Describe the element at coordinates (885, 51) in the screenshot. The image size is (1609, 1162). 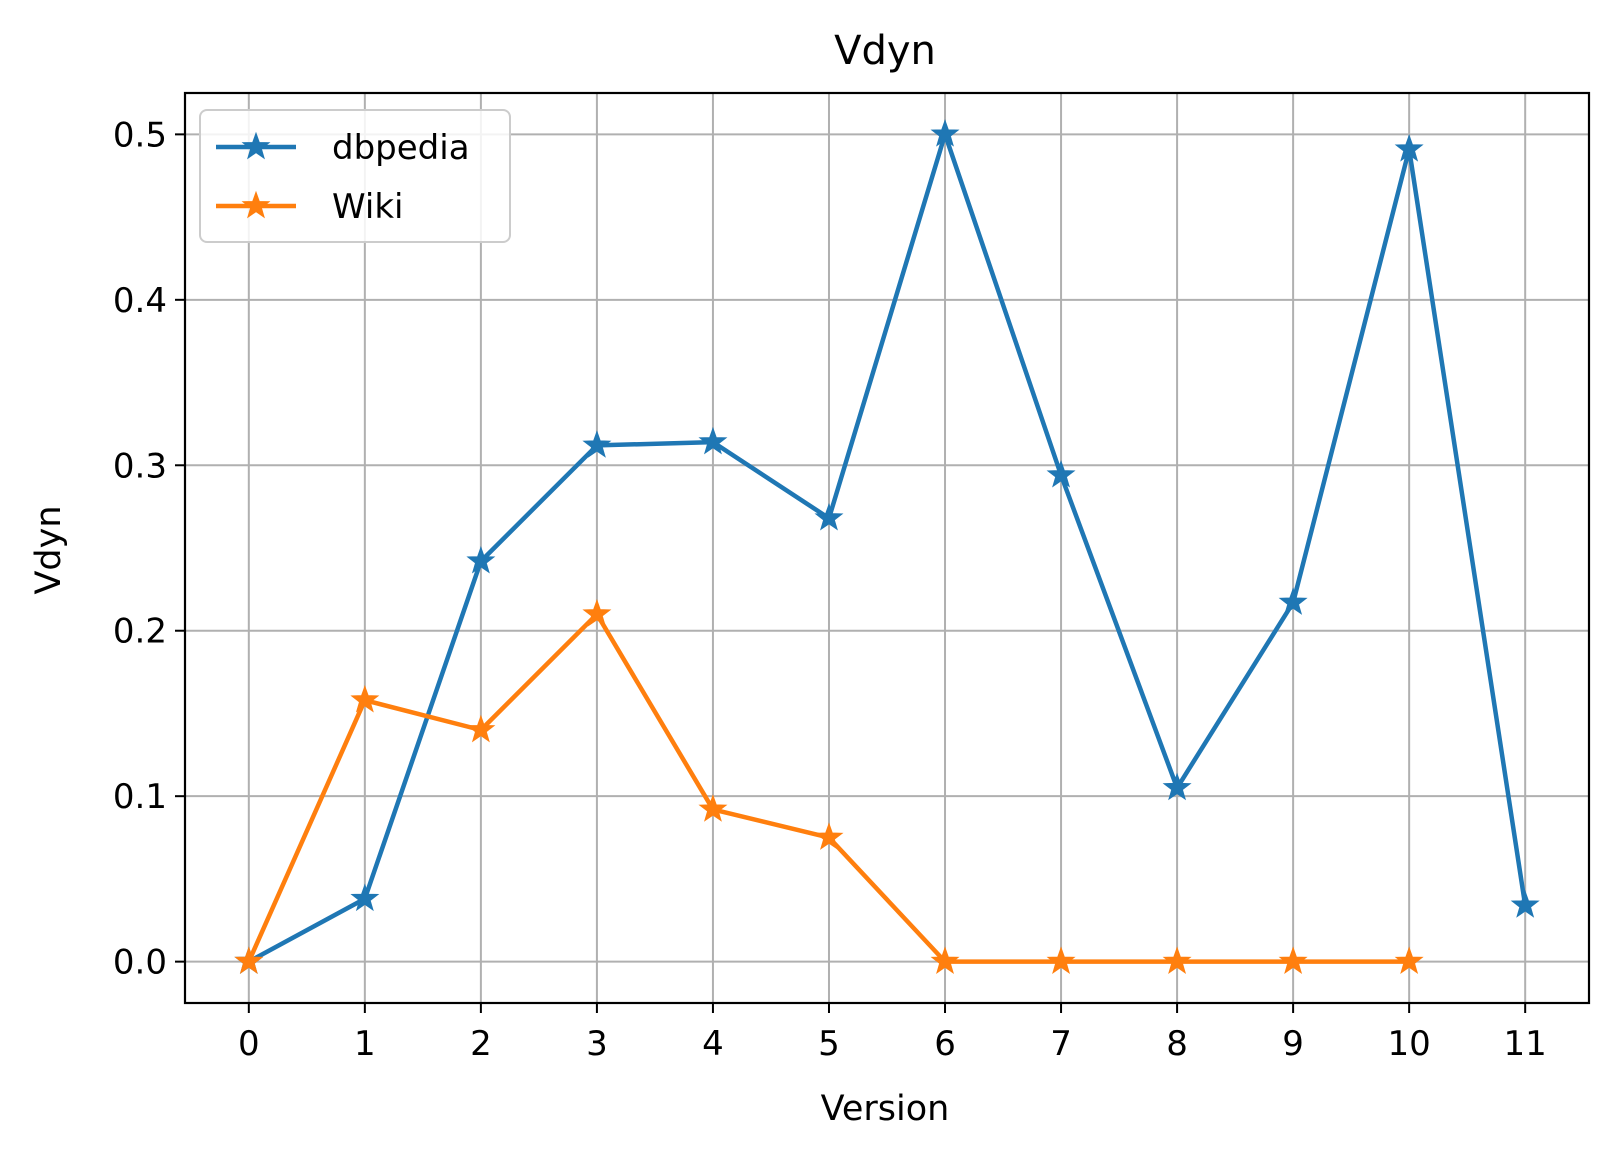
I see `chart-title: Vdyn` at that location.